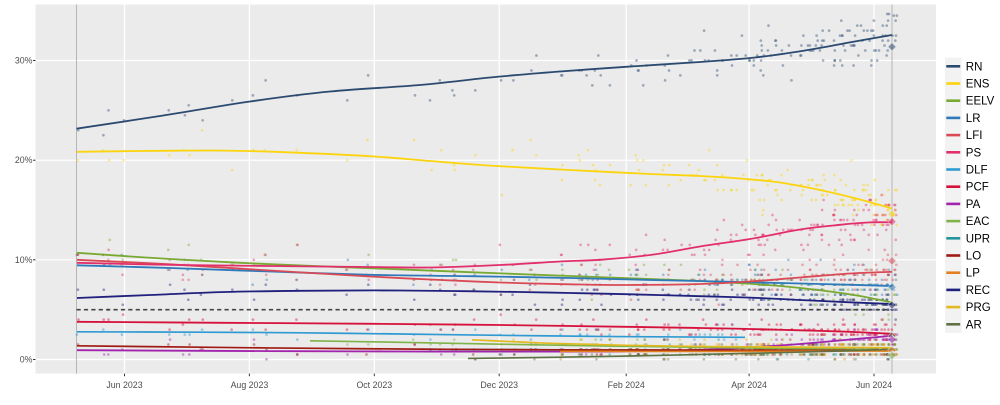  I want to click on svg-text: AR, so click(974, 325).